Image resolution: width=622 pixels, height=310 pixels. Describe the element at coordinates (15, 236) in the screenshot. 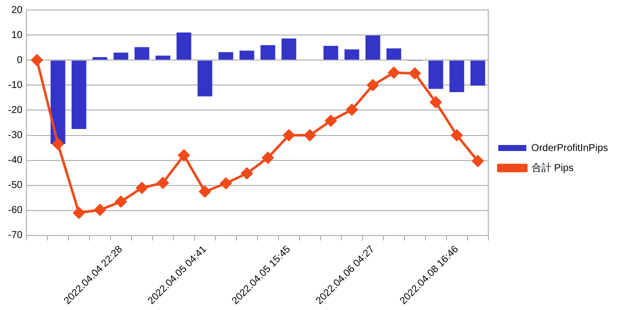

I see `y-tick-label: -70` at that location.